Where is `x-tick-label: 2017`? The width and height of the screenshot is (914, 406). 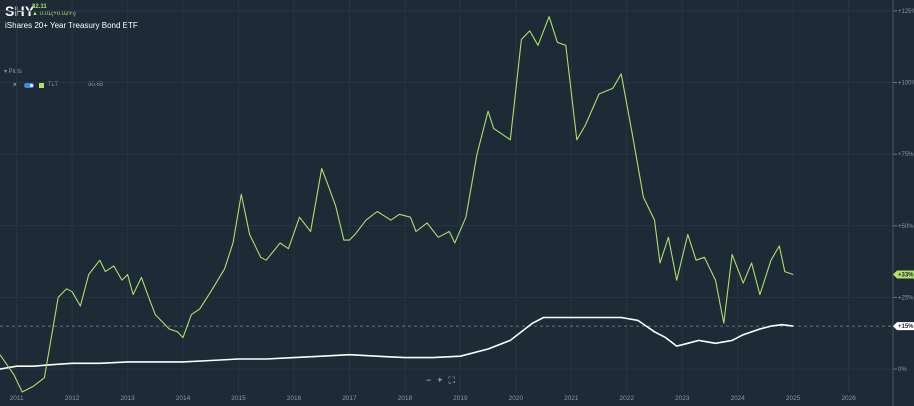
x-tick-label: 2017 is located at coordinates (349, 398).